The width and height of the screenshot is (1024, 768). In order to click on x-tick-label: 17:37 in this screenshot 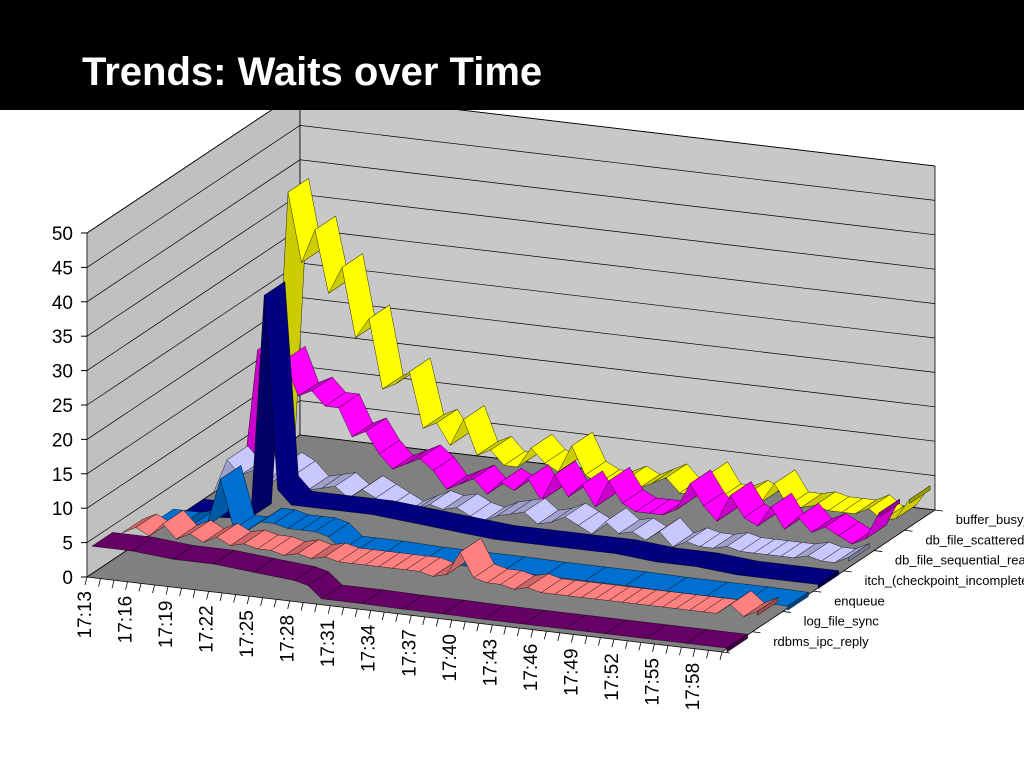, I will do `click(409, 653)`.